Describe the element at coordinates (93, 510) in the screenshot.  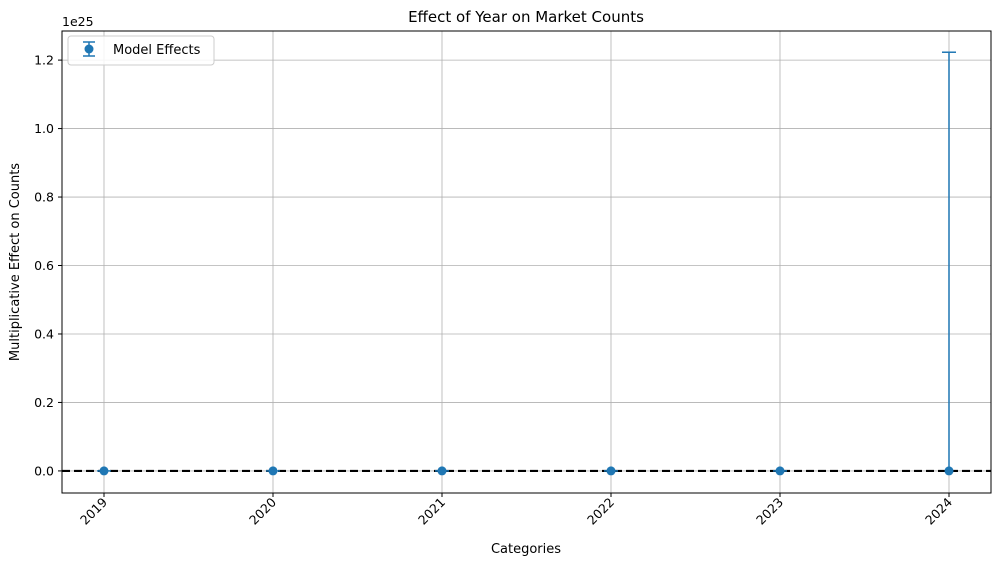
I see `x-tick-label: 2019` at that location.